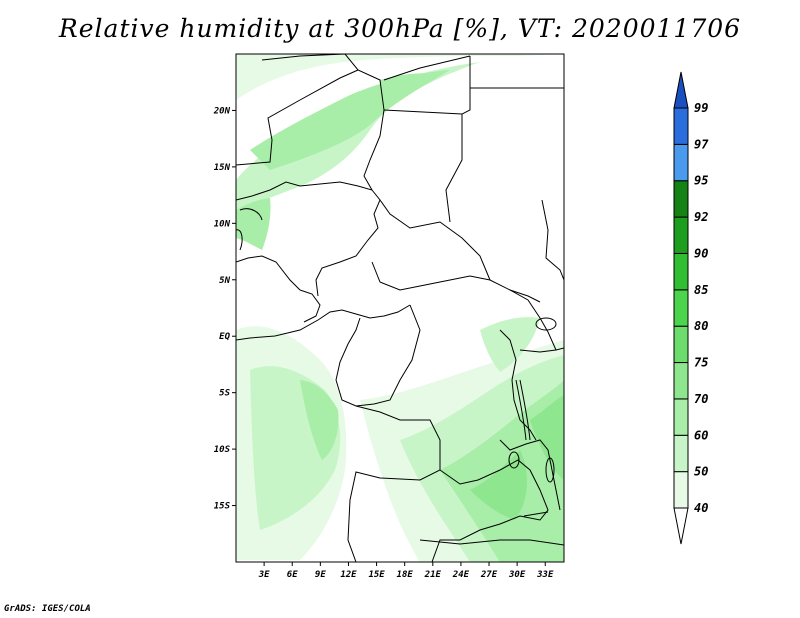 This screenshot has height=618, width=800. What do you see at coordinates (433, 575) in the screenshot?
I see `lon-tick-label: 21E` at bounding box center [433, 575].